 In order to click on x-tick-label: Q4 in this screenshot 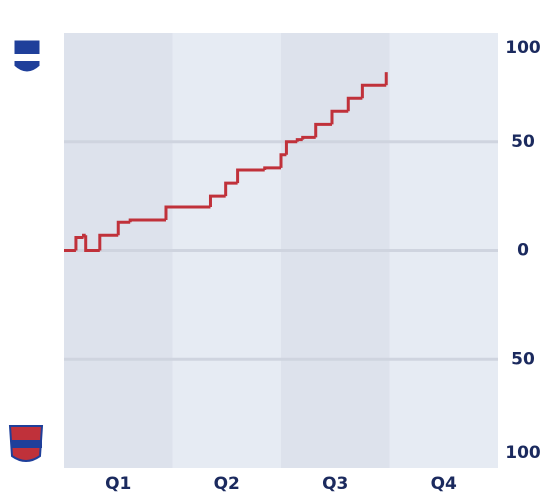, I will do `click(444, 484)`.